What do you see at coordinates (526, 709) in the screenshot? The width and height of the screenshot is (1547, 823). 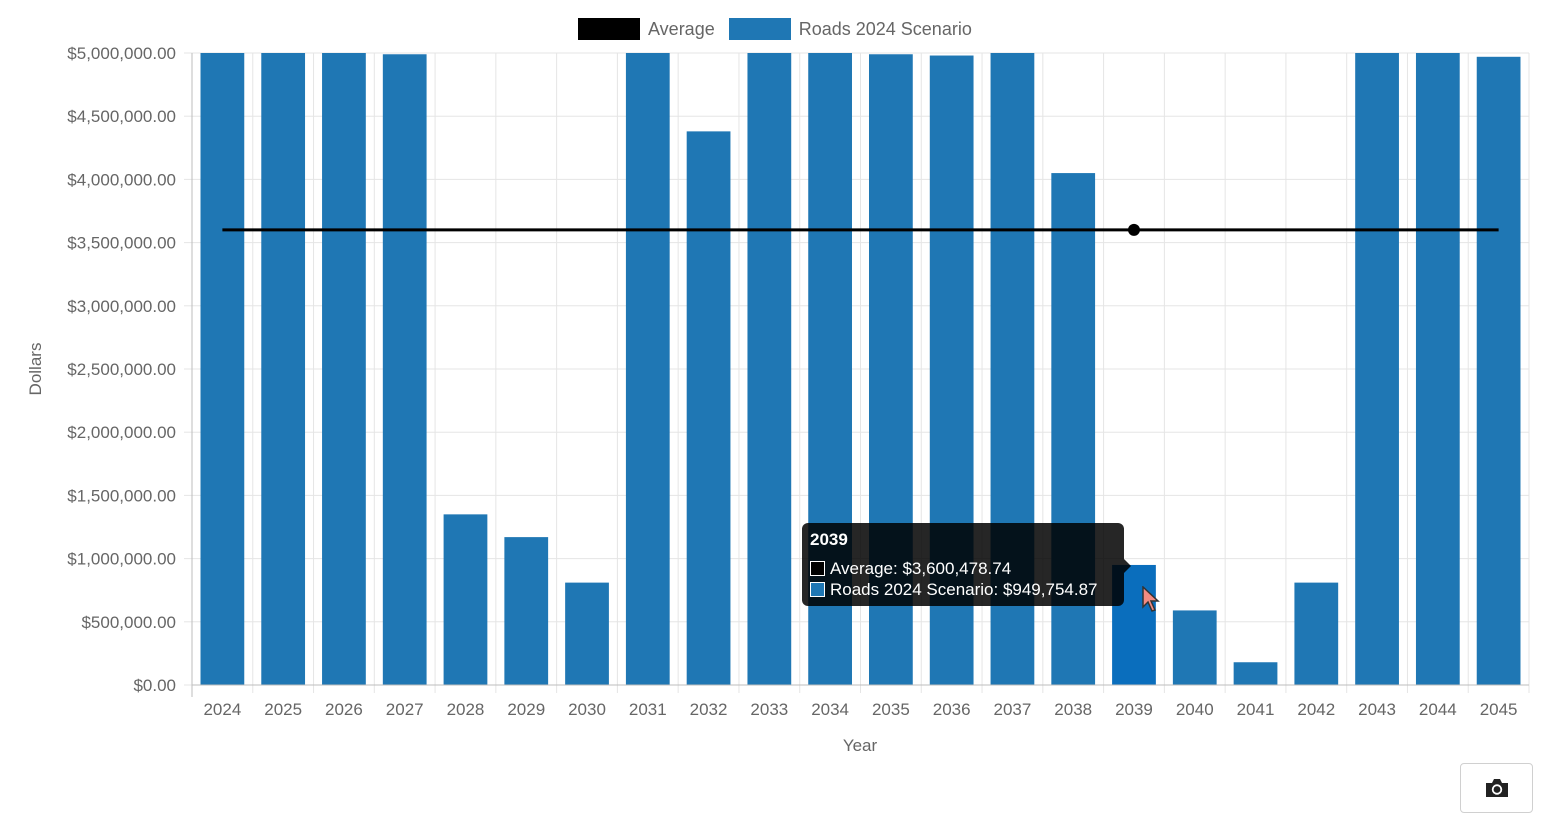 I see `x-tick-label: 2029` at bounding box center [526, 709].